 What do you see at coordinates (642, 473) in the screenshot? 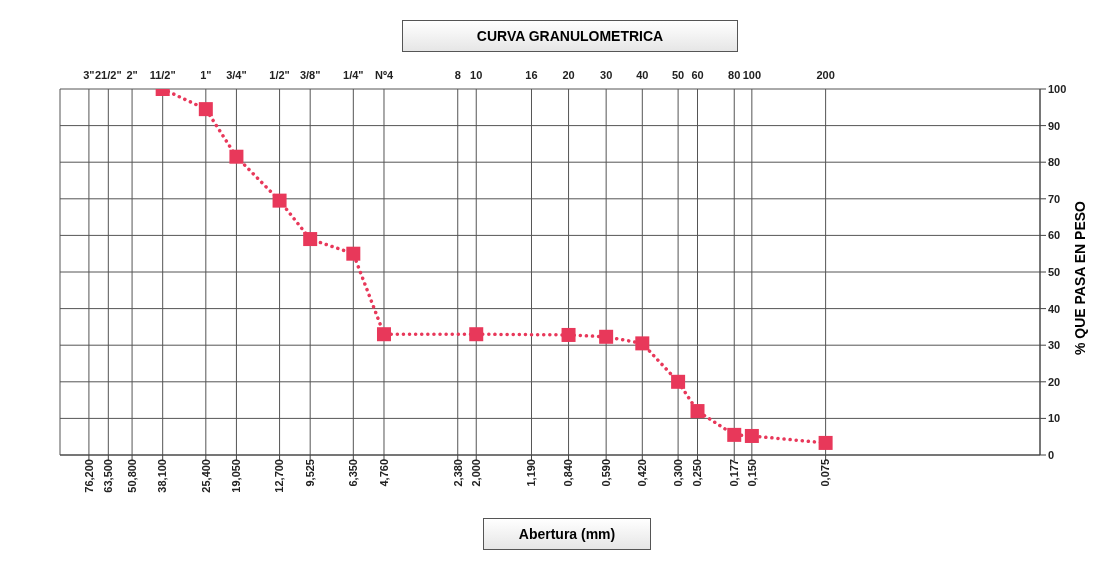
I see `x-tick-label: 0,420` at bounding box center [642, 473].